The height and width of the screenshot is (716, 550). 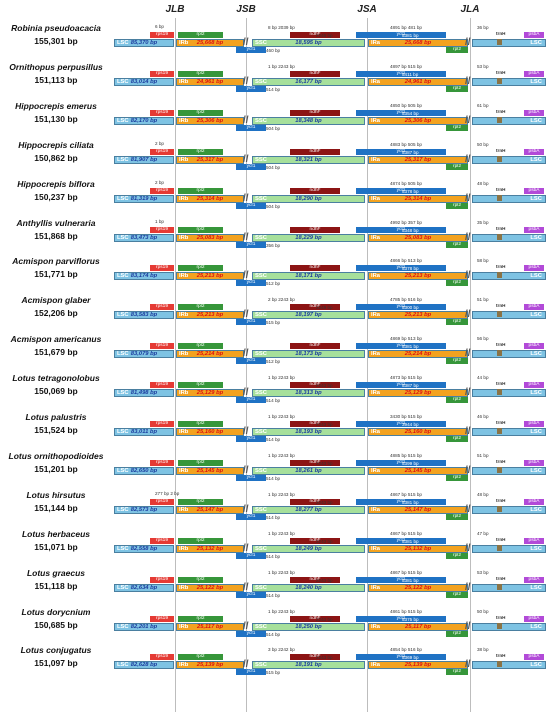 I want to click on ssc-region: SSC 18,261 bp, so click(x=308, y=470).